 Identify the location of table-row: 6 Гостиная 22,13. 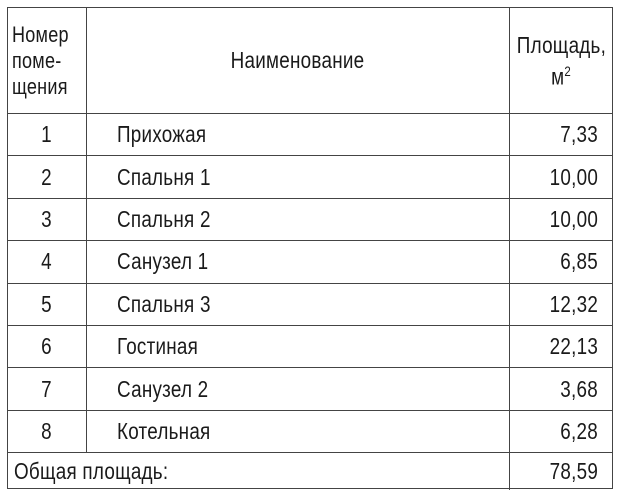
(310, 347).